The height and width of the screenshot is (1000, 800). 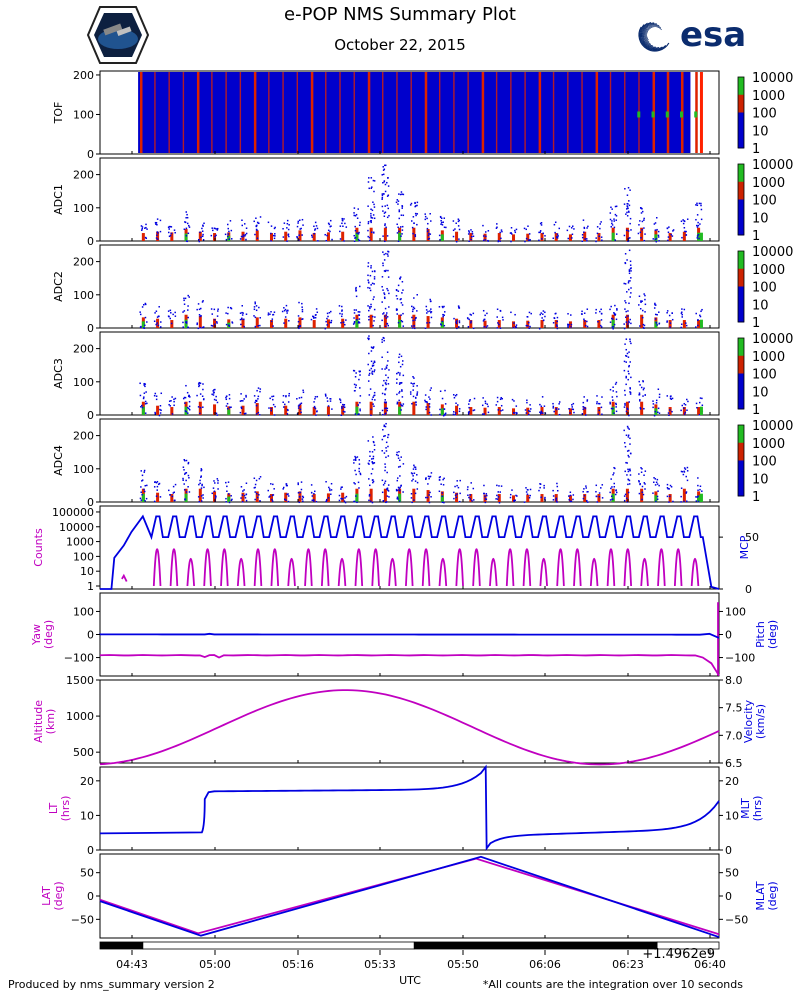 I want to click on adc4-base-bar, so click(x=585, y=498).